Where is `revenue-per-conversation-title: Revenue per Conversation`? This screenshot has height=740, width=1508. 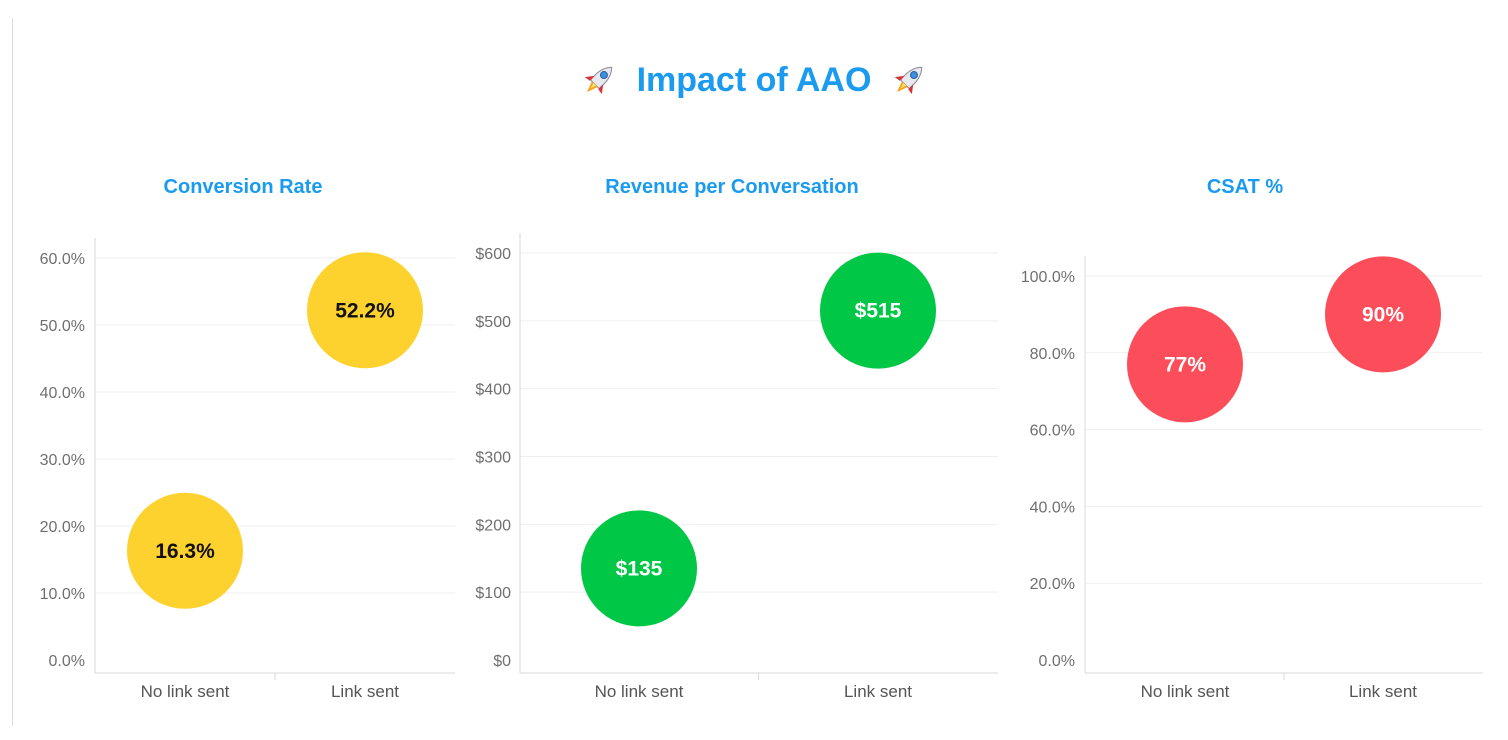
revenue-per-conversation-title: Revenue per Conversation is located at coordinates (732, 187).